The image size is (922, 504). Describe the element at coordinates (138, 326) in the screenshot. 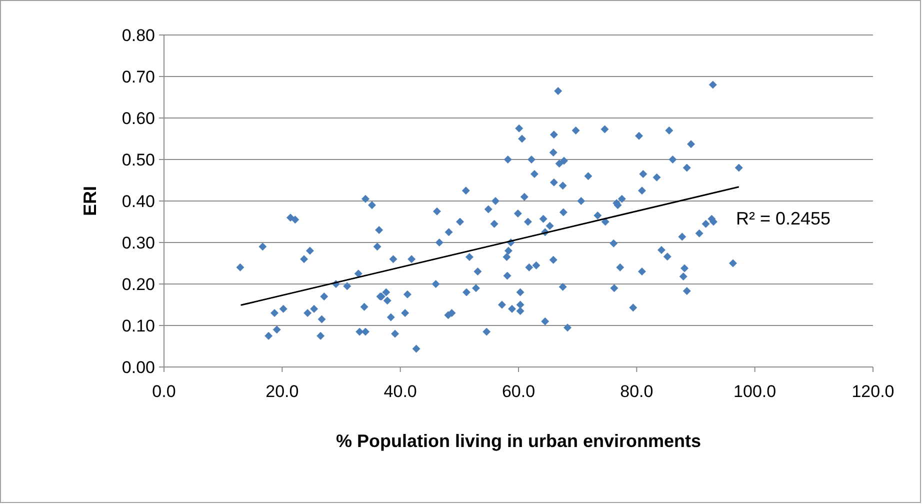

I see `y-tick-label: 0.10` at that location.